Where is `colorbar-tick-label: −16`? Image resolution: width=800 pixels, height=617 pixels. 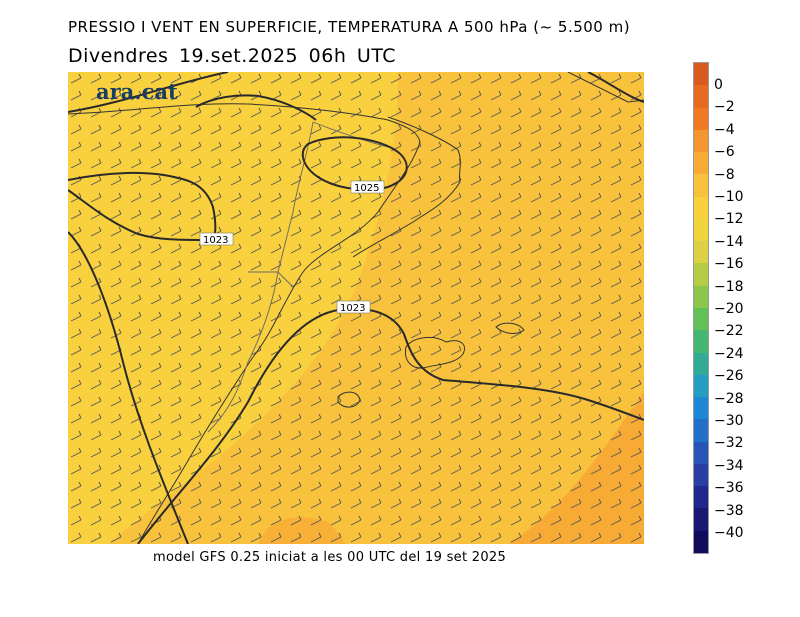 colorbar-tick-label: −16 is located at coordinates (729, 264).